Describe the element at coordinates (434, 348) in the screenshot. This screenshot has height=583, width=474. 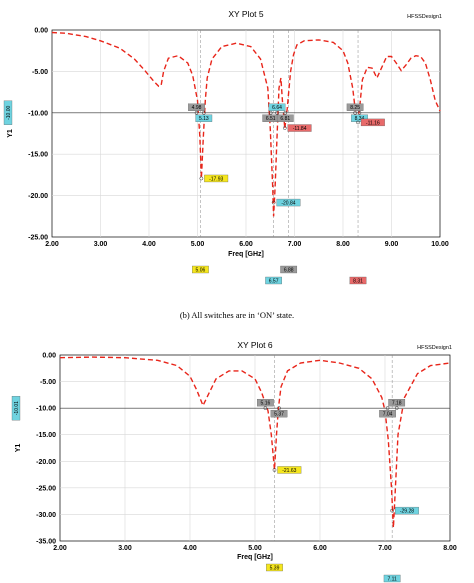
I see `design-label: HFSSDesign1` at that location.